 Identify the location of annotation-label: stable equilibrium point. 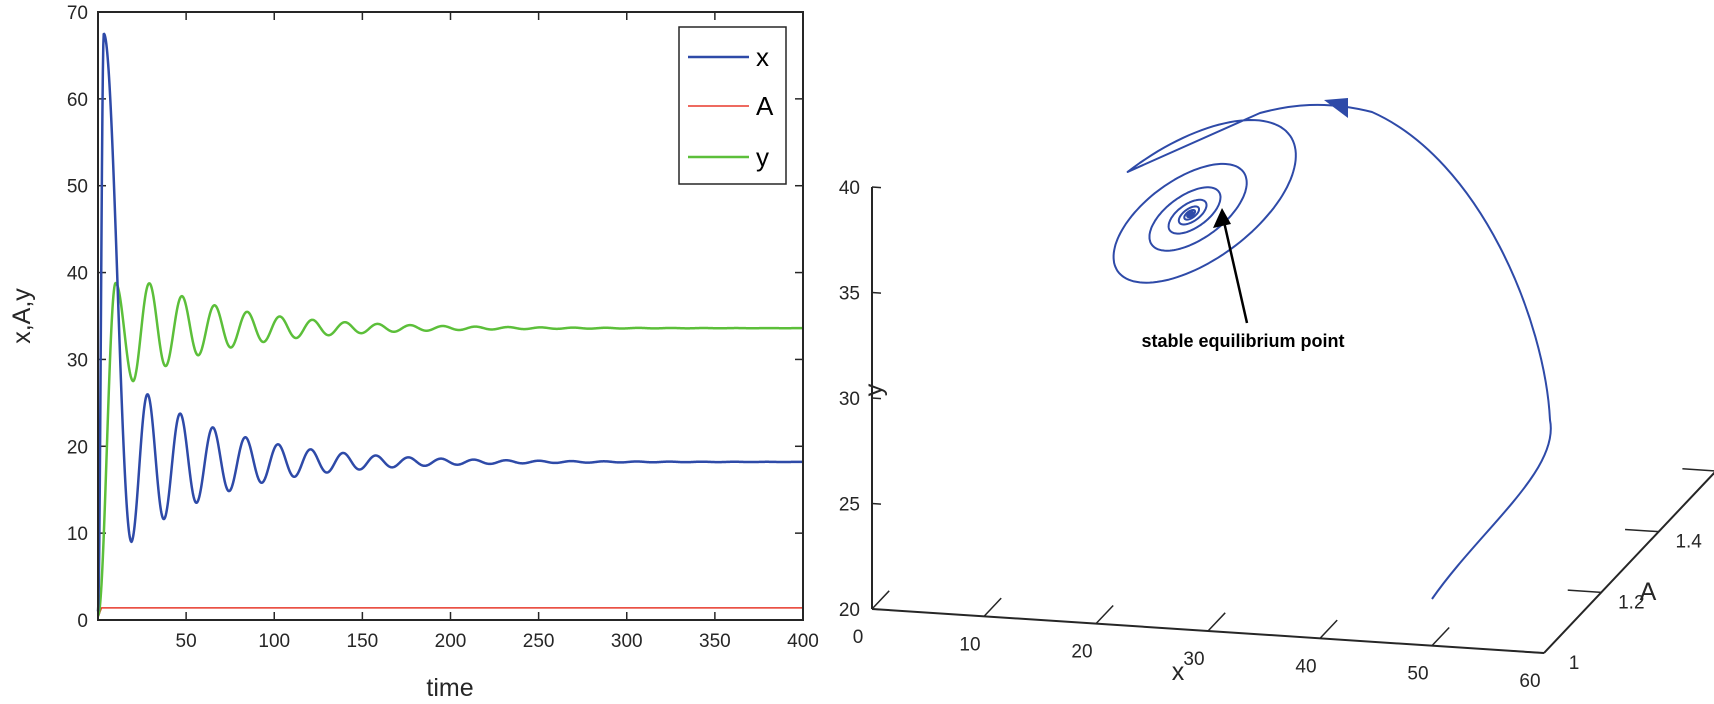
(1242, 341).